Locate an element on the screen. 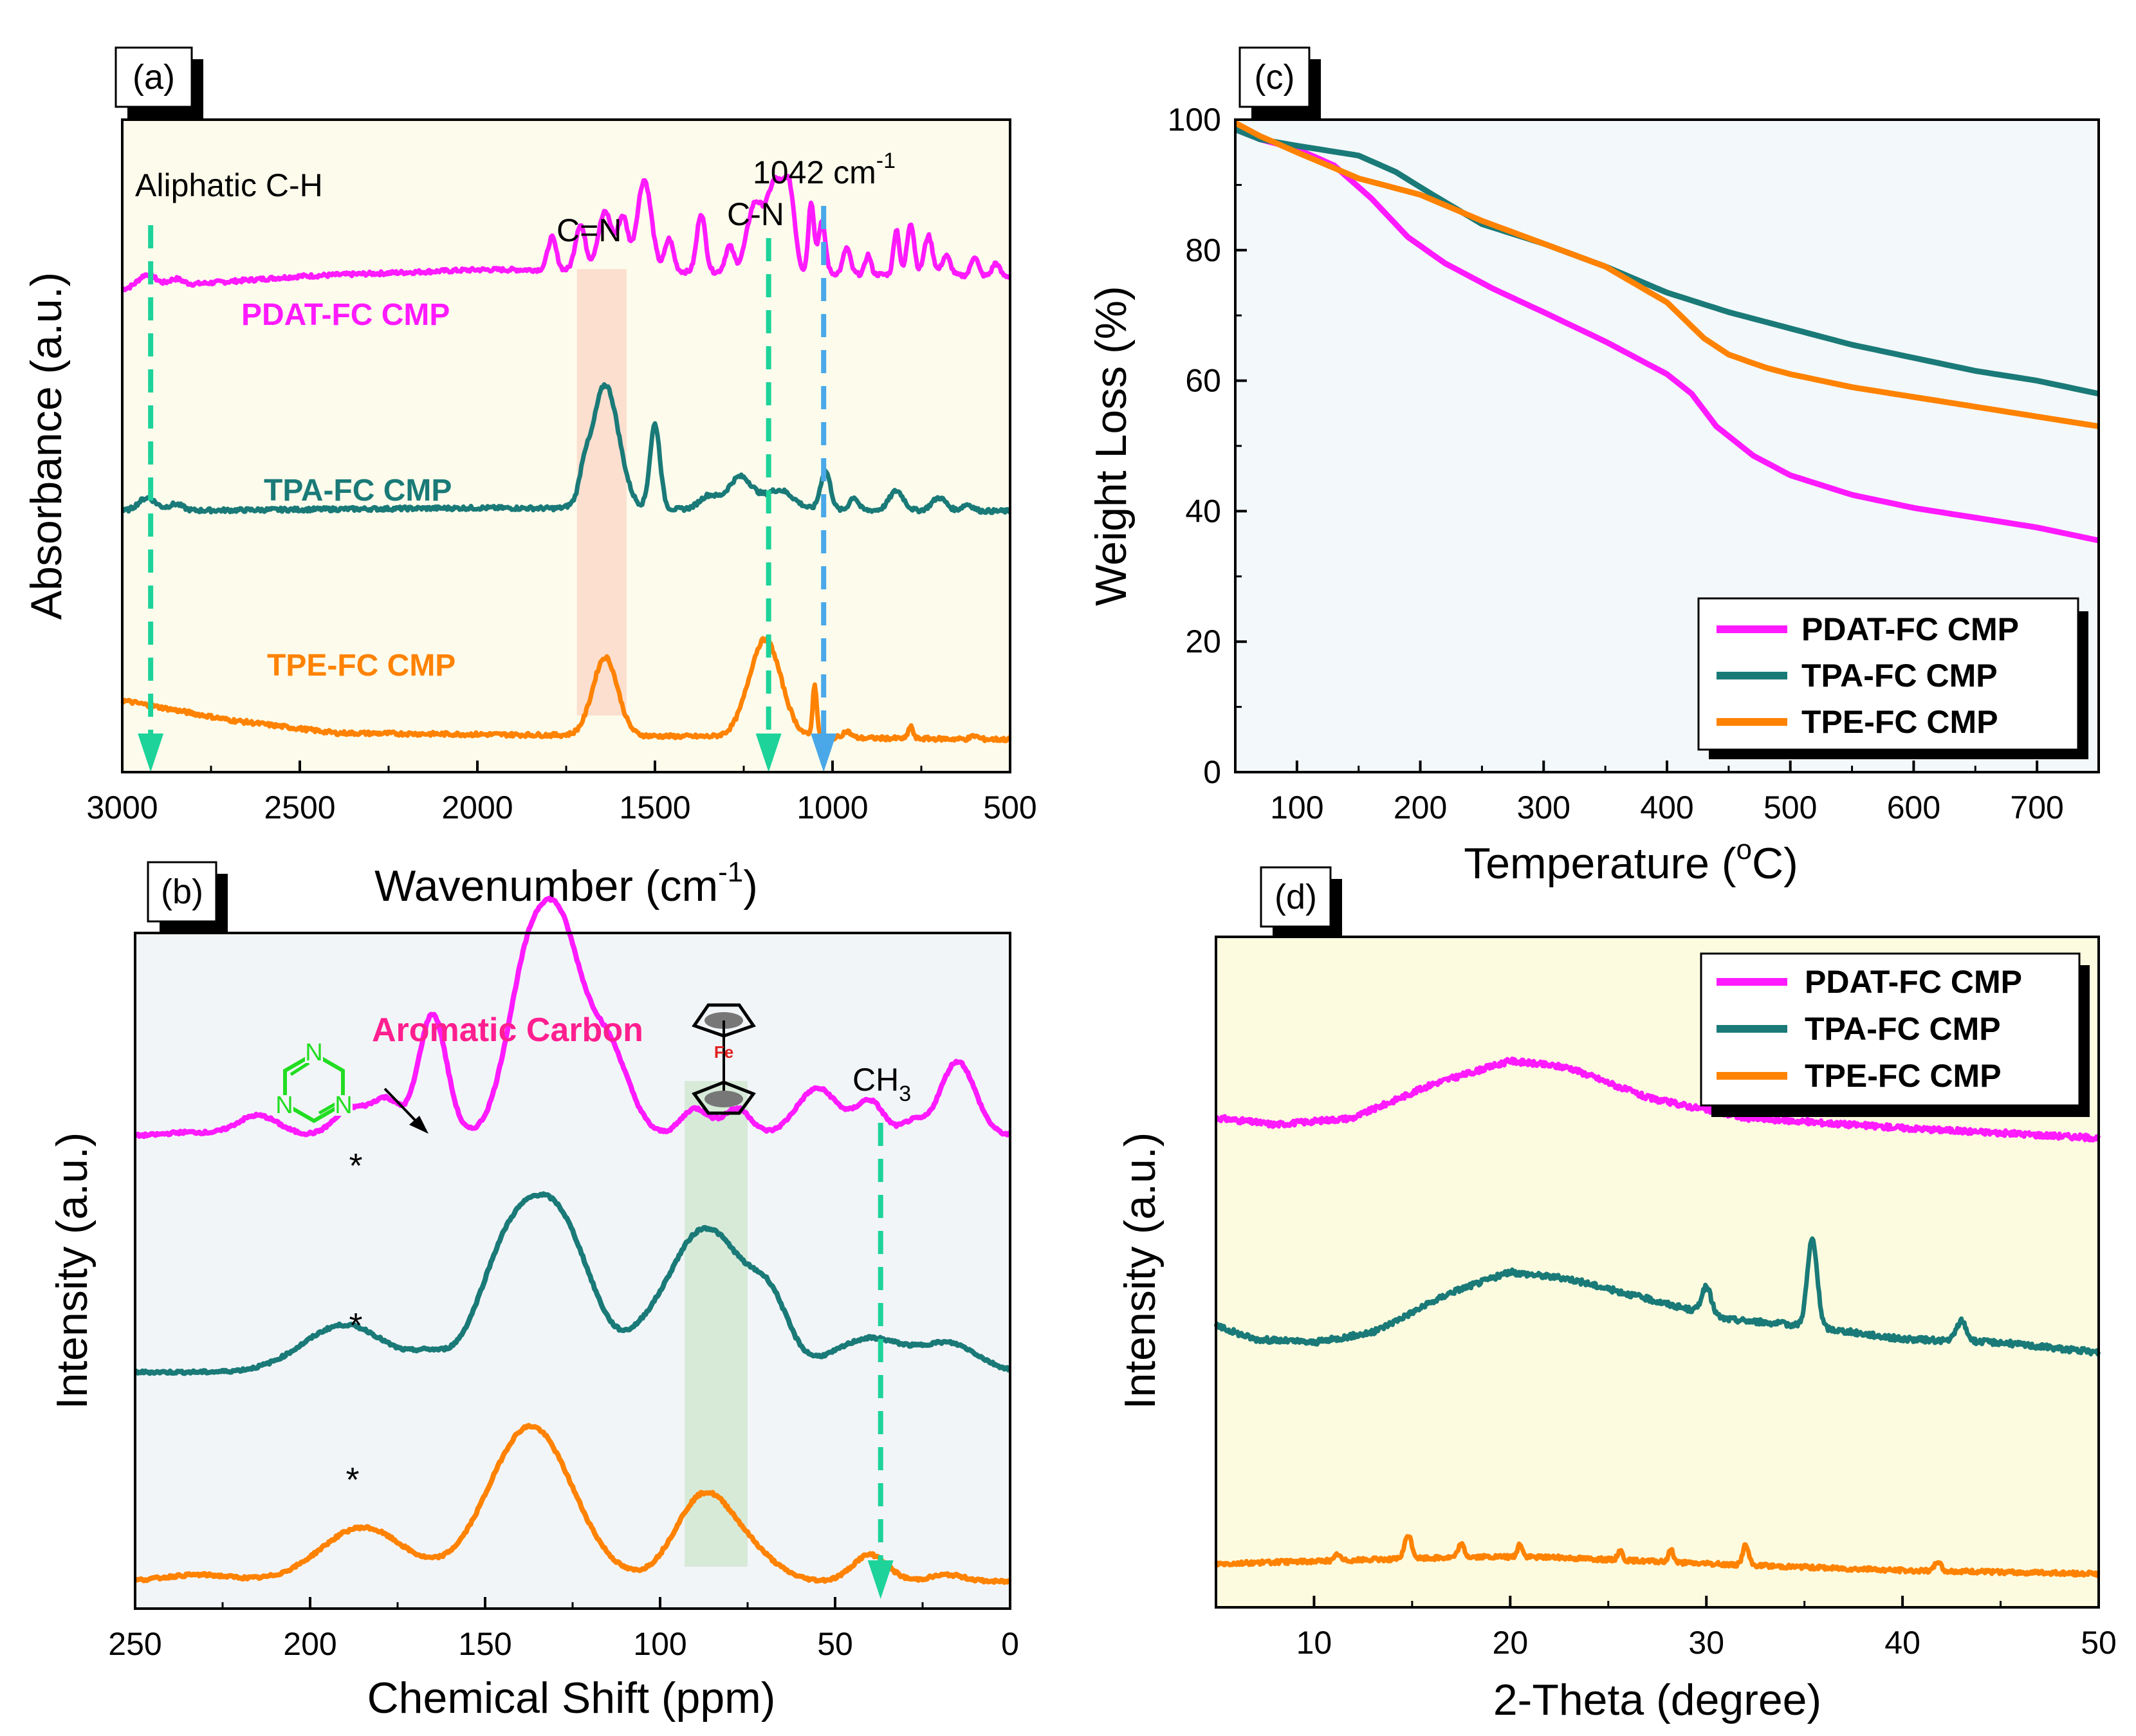  panel-a-cn-band is located at coordinates (601, 492).